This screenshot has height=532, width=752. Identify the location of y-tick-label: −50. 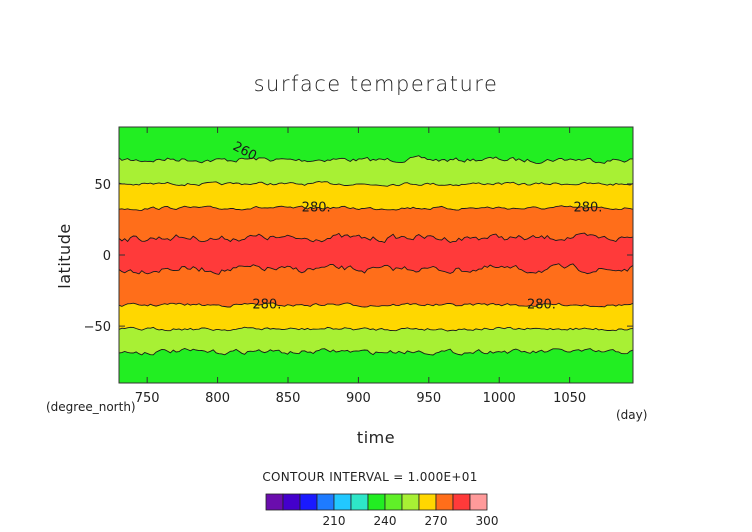
(97, 327).